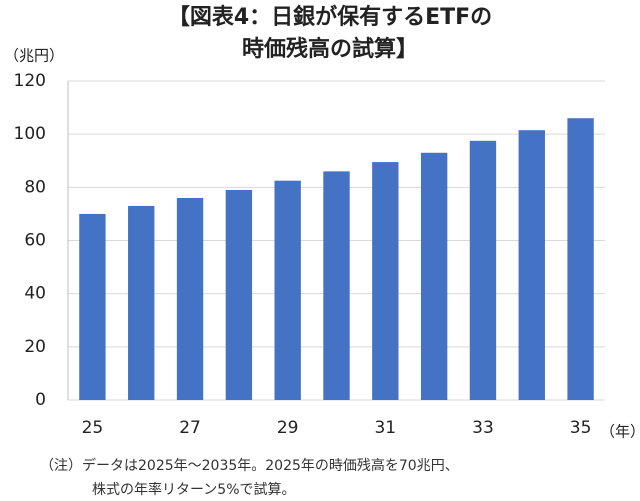 This screenshot has width=640, height=501. Describe the element at coordinates (30, 134) in the screenshot. I see `y-tick-label: 100` at that location.